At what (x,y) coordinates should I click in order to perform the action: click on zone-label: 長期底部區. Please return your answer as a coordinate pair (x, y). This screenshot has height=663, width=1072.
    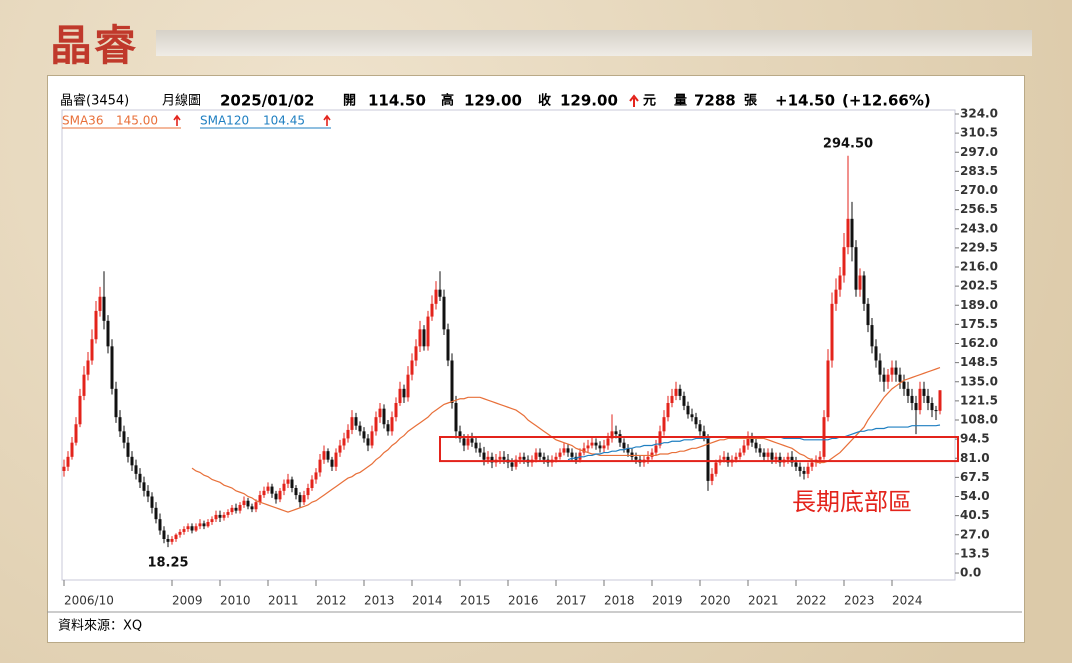
    Looking at the image, I should click on (852, 502).